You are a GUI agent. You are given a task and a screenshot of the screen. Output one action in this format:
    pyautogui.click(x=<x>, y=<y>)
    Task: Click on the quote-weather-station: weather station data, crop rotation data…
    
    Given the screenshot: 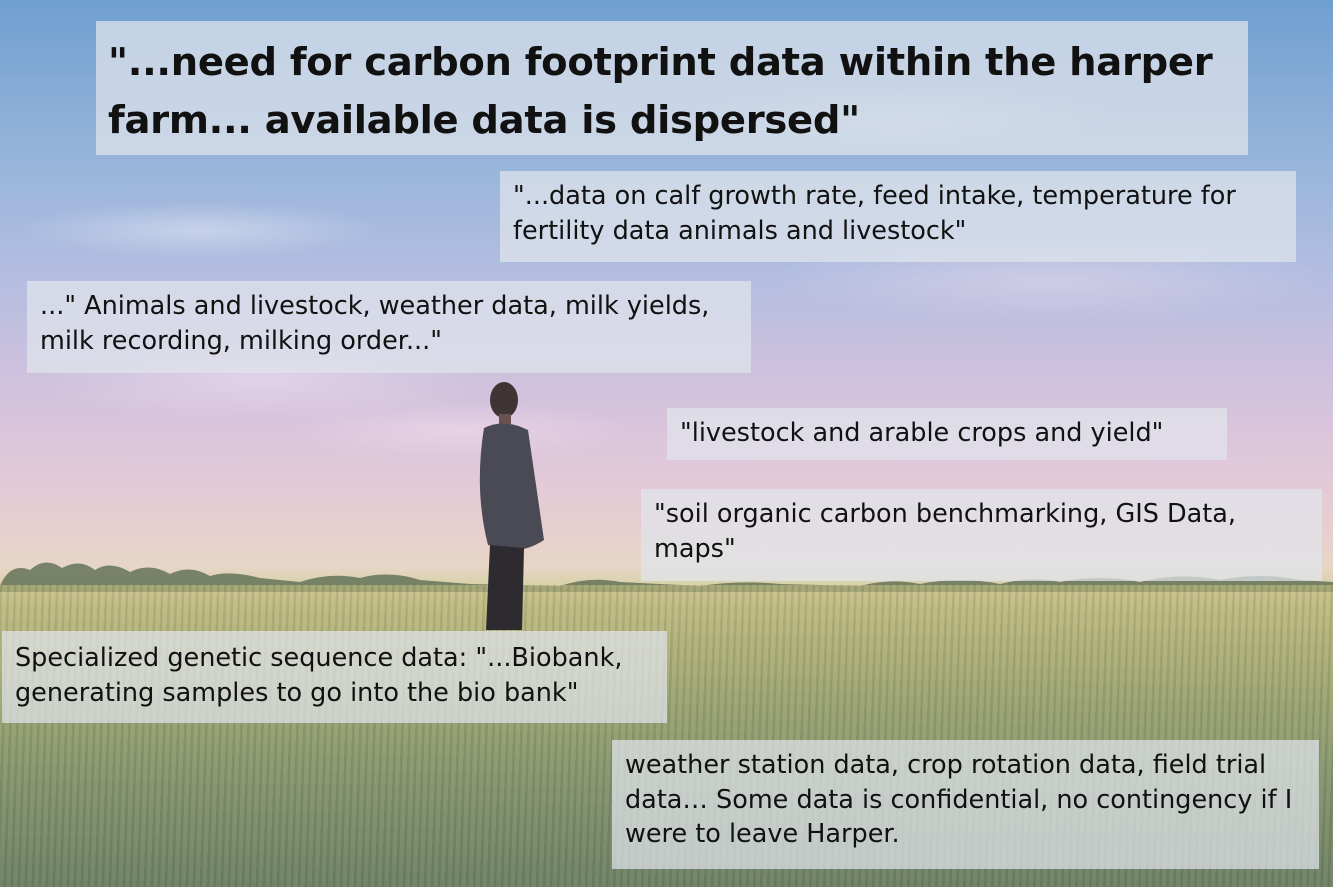 What is the action you would take?
    pyautogui.click(x=965, y=804)
    